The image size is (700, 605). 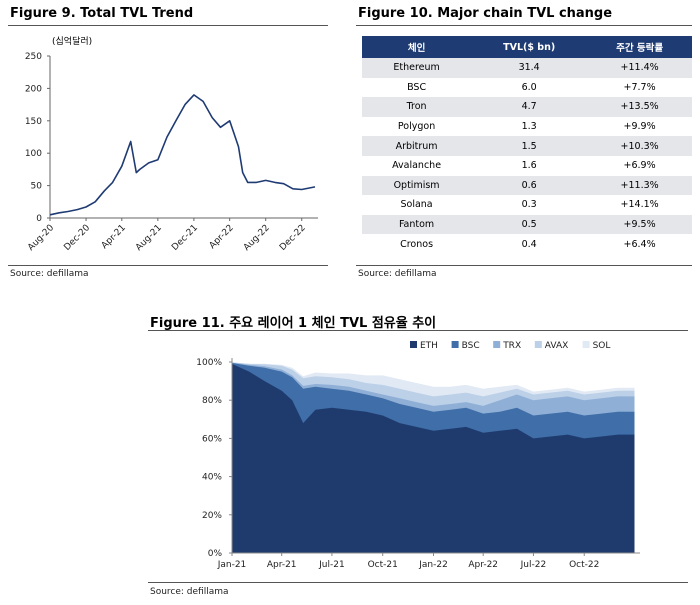 I want to click on table-row: BSC 6.0 +7.7%, so click(x=527, y=87).